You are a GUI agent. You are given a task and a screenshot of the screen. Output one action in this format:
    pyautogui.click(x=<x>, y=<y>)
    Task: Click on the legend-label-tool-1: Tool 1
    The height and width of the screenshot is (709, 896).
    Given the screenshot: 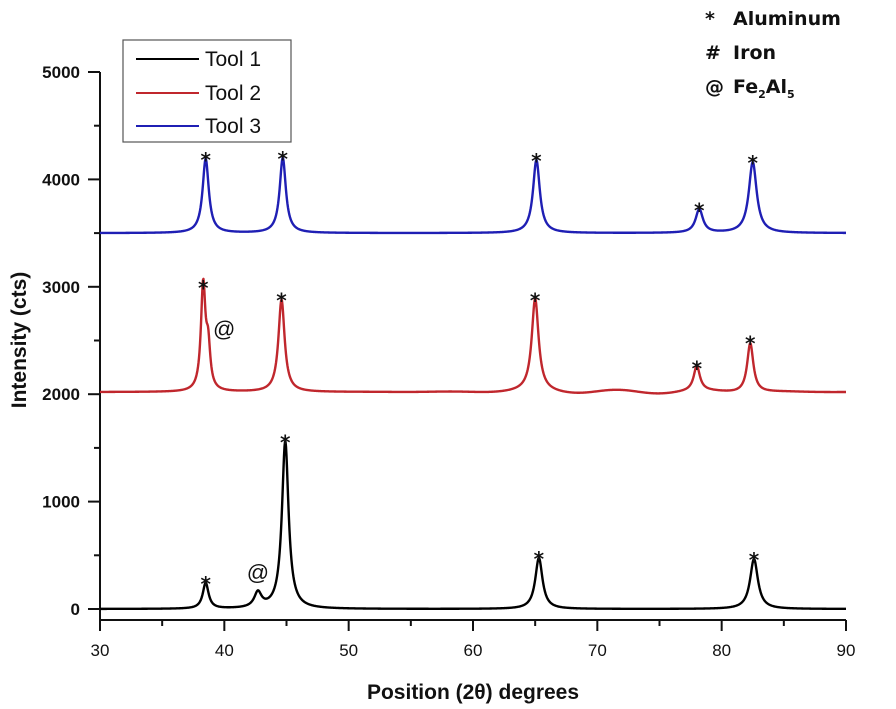 What is the action you would take?
    pyautogui.click(x=233, y=59)
    